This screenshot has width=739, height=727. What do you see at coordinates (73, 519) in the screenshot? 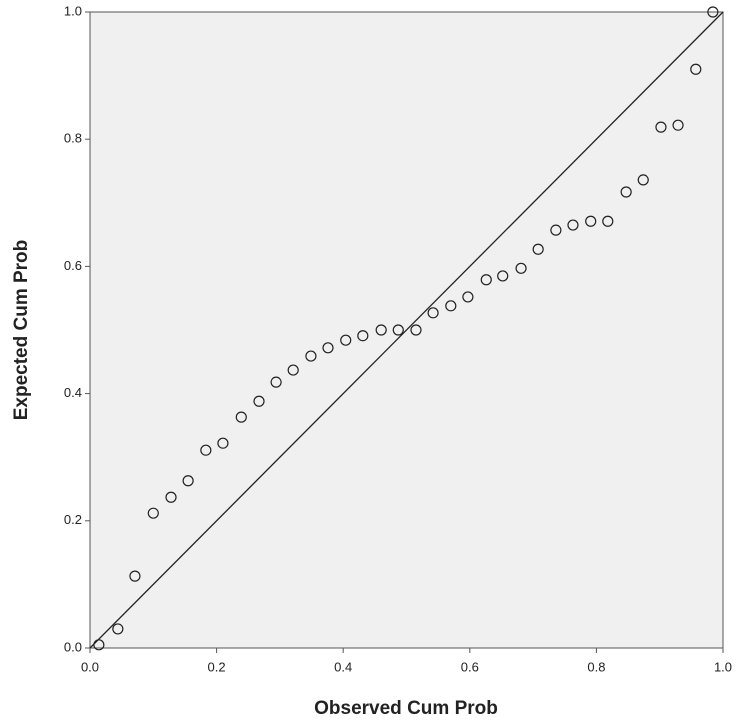
I see `y-tick-label: 0.2` at bounding box center [73, 519].